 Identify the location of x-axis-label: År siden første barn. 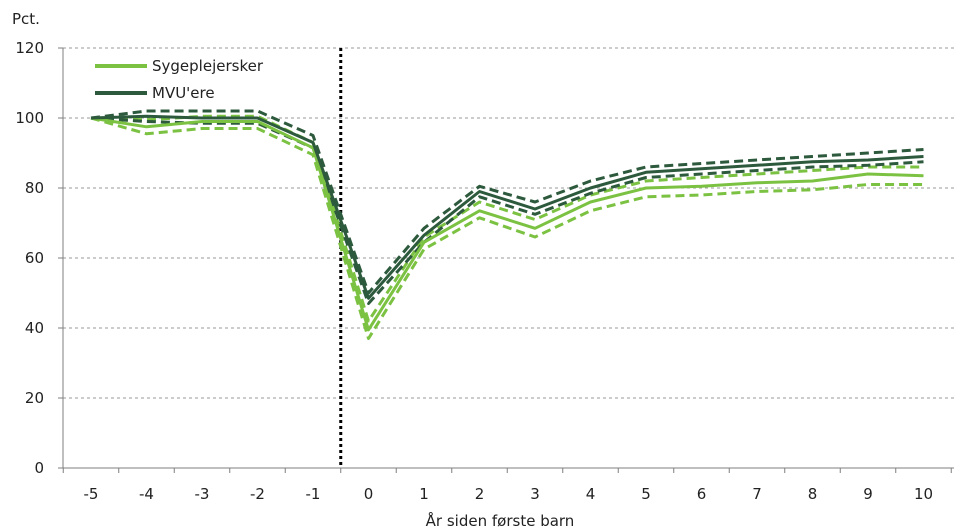
(500, 520).